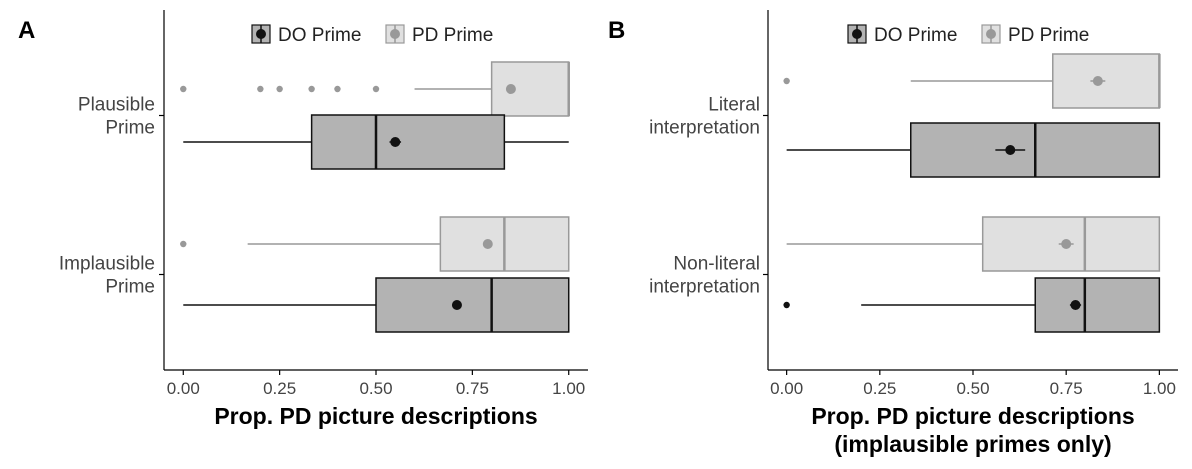 The height and width of the screenshot is (469, 1192). What do you see at coordinates (972, 444) in the screenshot?
I see `x-axis-title-line2: (implausible primes only)` at bounding box center [972, 444].